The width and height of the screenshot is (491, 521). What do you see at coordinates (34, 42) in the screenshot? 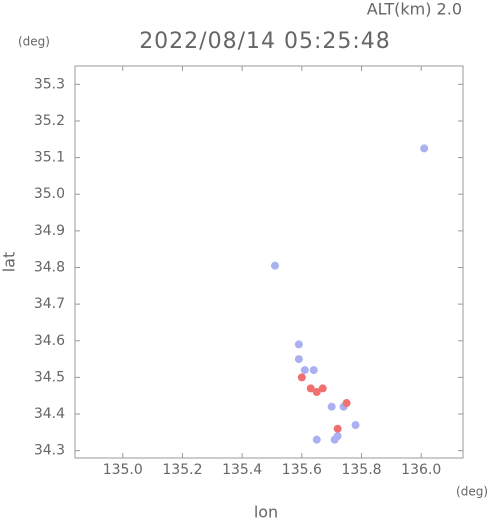
I see `y-unit: (deg)` at bounding box center [34, 42].